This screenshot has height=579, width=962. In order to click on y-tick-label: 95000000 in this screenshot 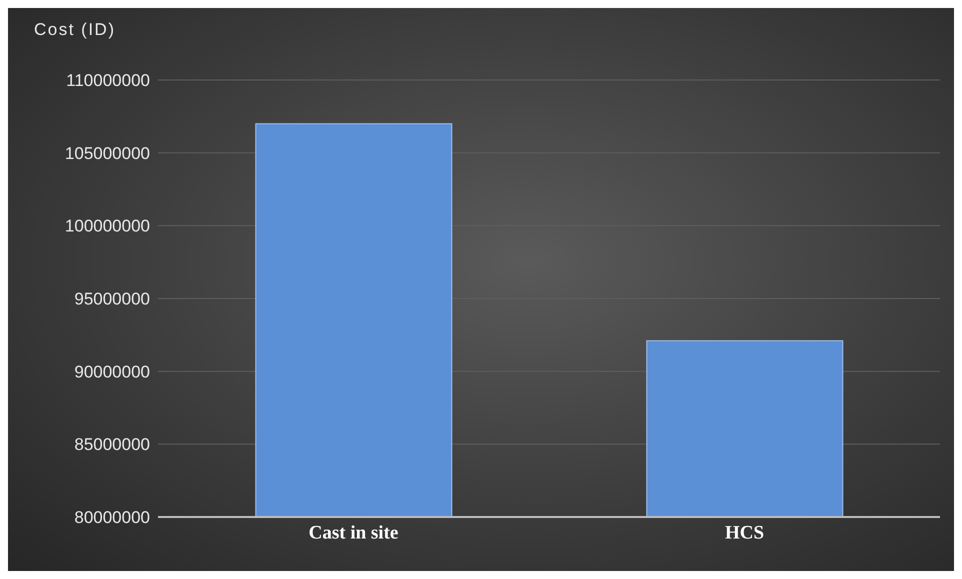, I will do `click(112, 299)`.